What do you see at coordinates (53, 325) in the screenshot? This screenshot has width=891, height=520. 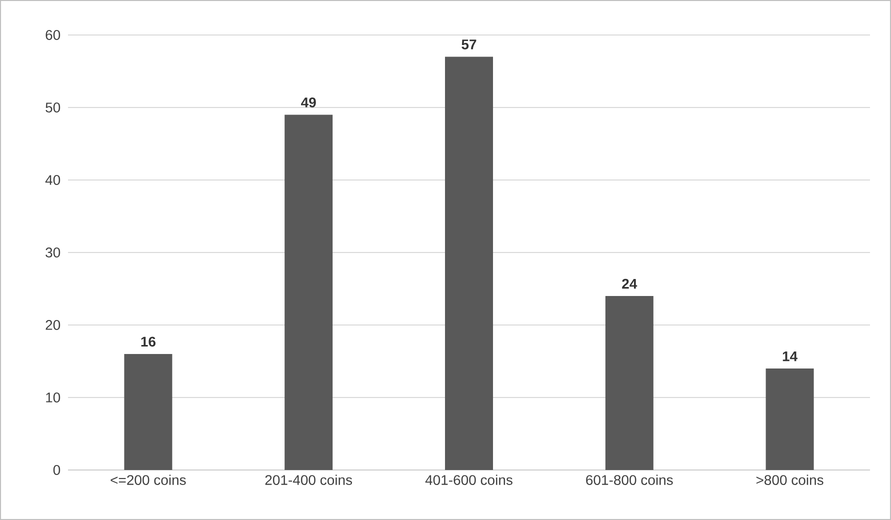 I see `y-tick-label: 20` at bounding box center [53, 325].